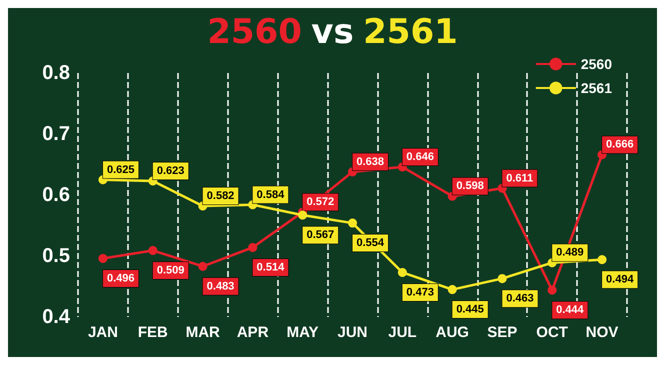 The height and width of the screenshot is (365, 665). Describe the element at coordinates (552, 332) in the screenshot. I see `x-tick-label: OCT` at that location.